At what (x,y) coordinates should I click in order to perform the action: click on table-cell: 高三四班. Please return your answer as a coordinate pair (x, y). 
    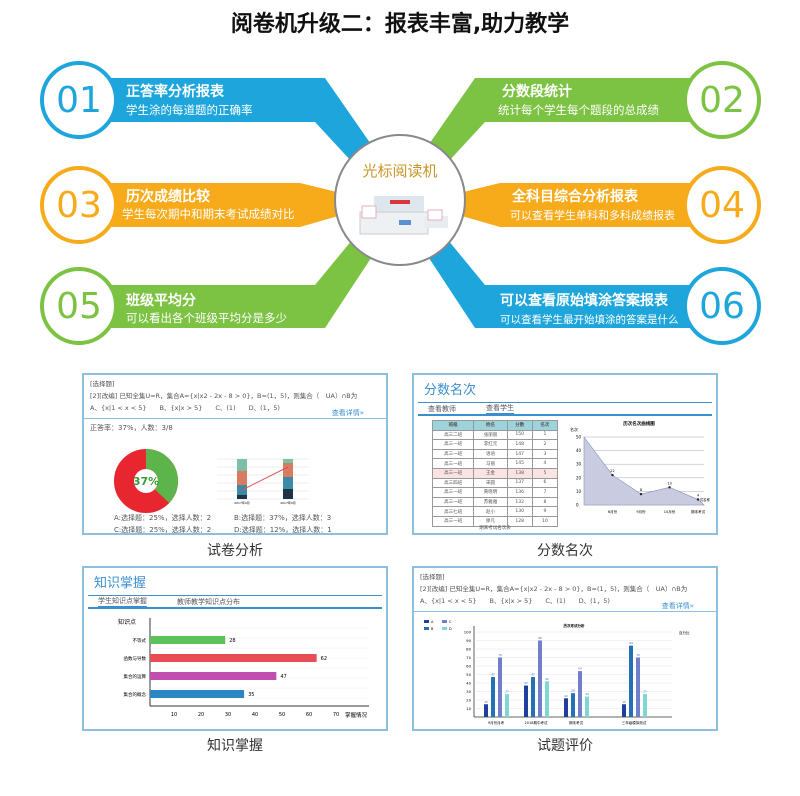
    Looking at the image, I should click on (453, 483).